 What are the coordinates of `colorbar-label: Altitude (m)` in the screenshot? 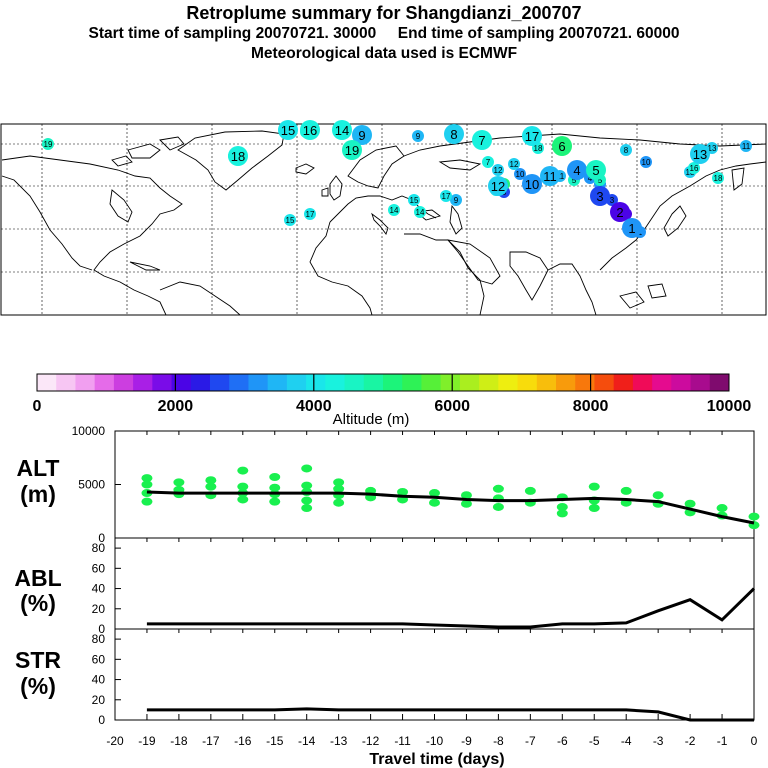 It's located at (371, 419).